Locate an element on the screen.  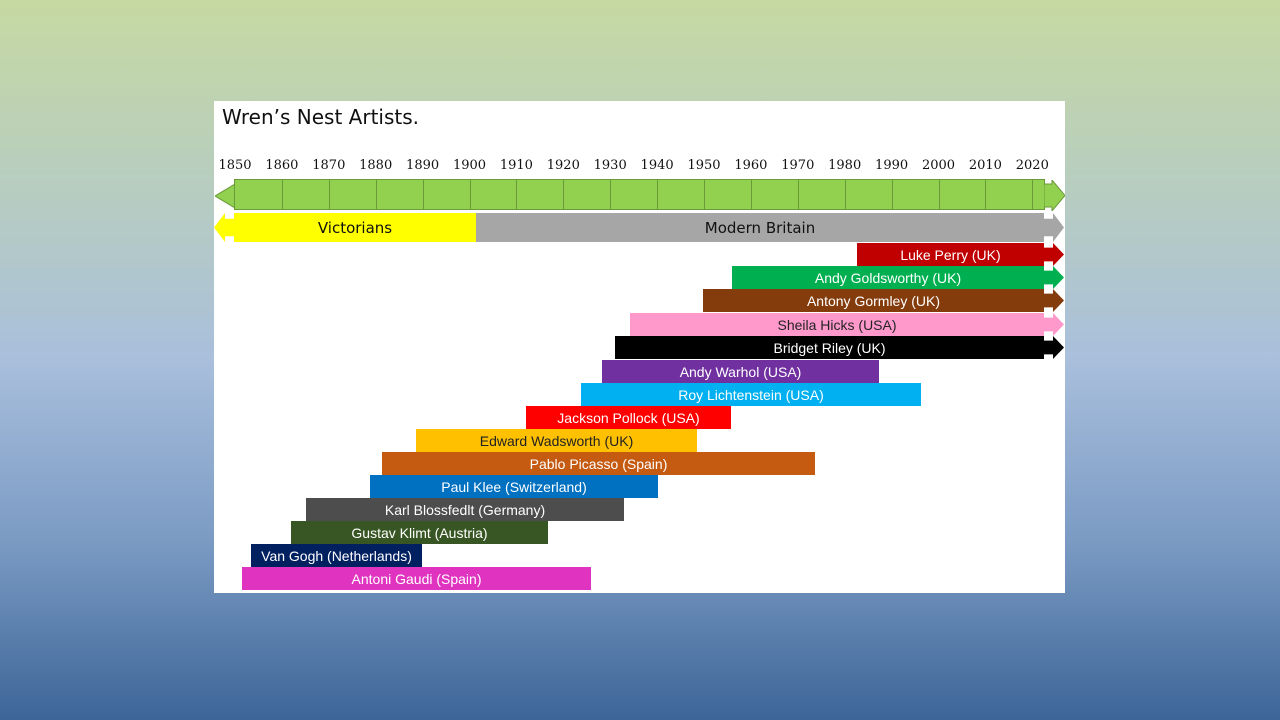
timeline-ruler is located at coordinates (639, 194).